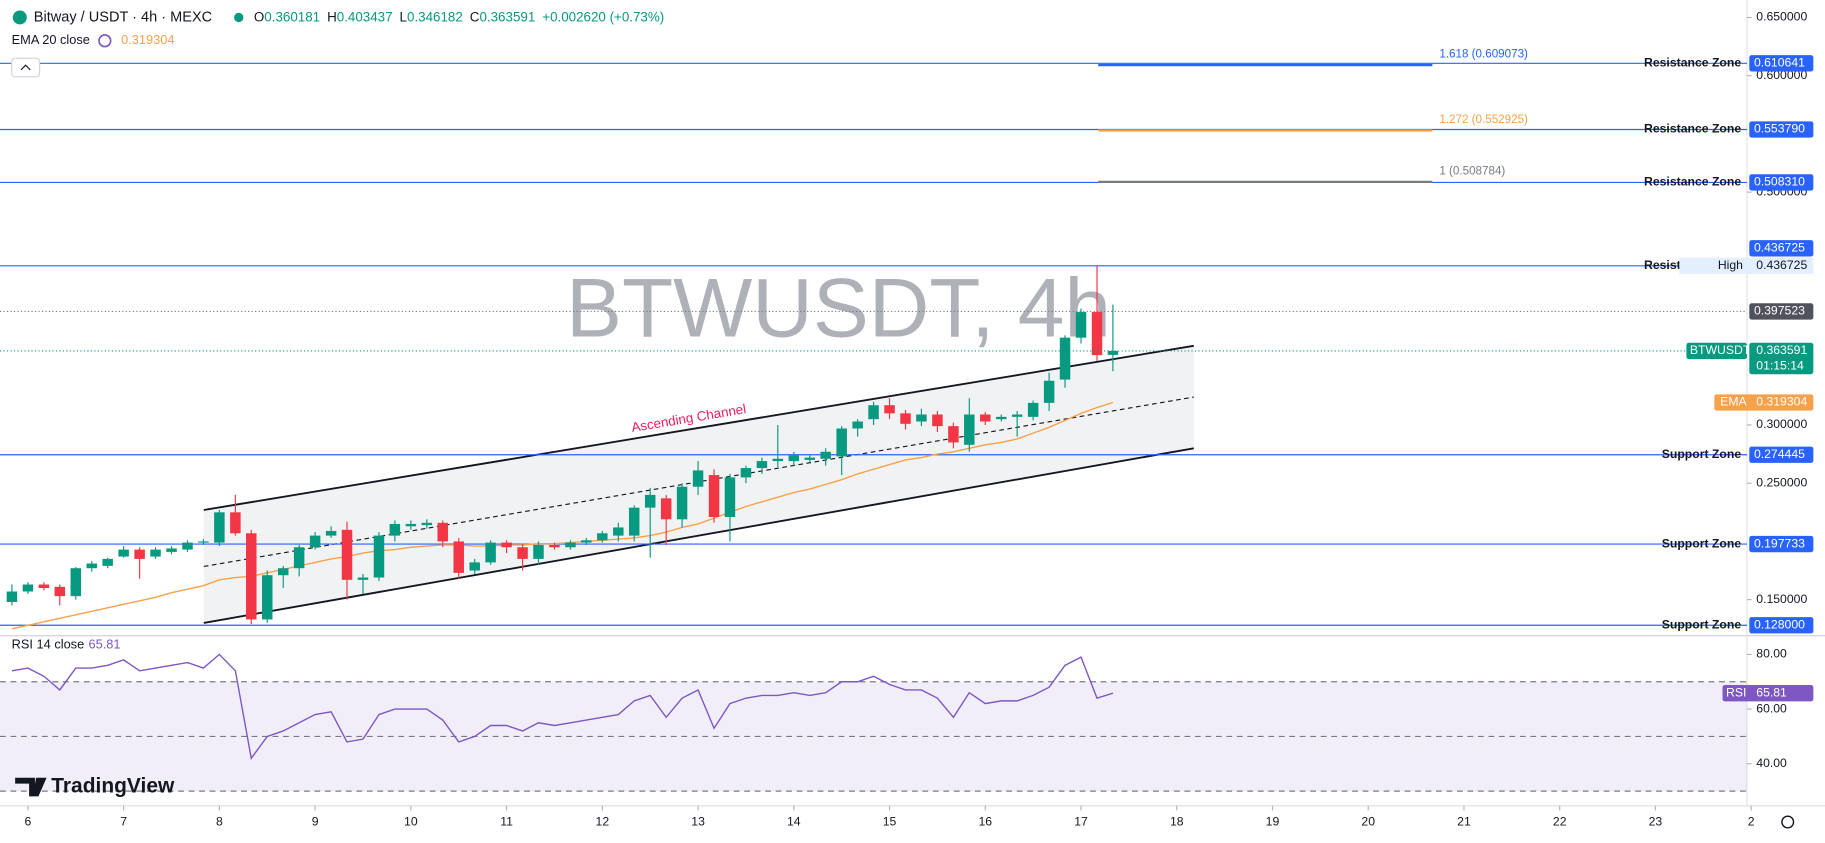 This screenshot has height=843, width=1825. Describe the element at coordinates (239, 17) in the screenshot. I see `status-dot` at that location.